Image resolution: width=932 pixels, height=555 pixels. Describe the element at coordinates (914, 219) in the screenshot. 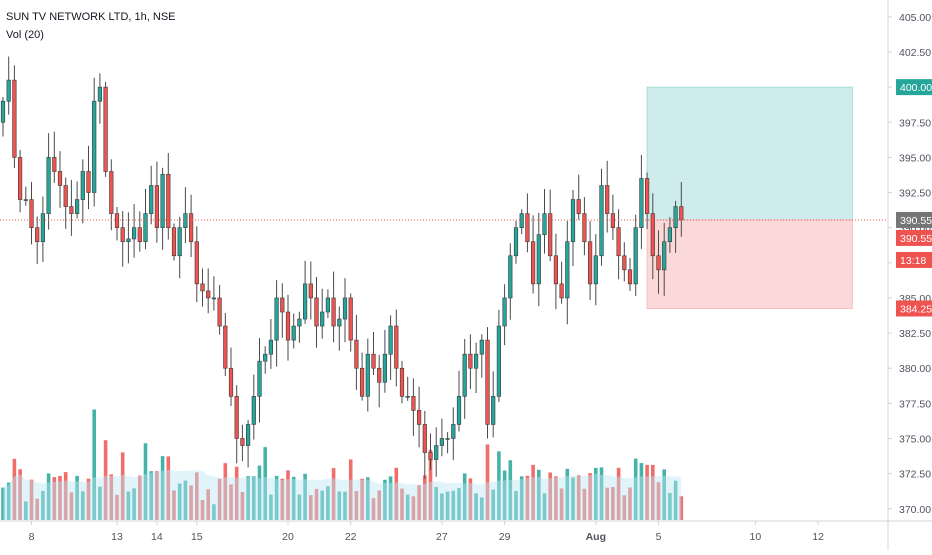

I see `current-price-badge: 390.55` at that location.